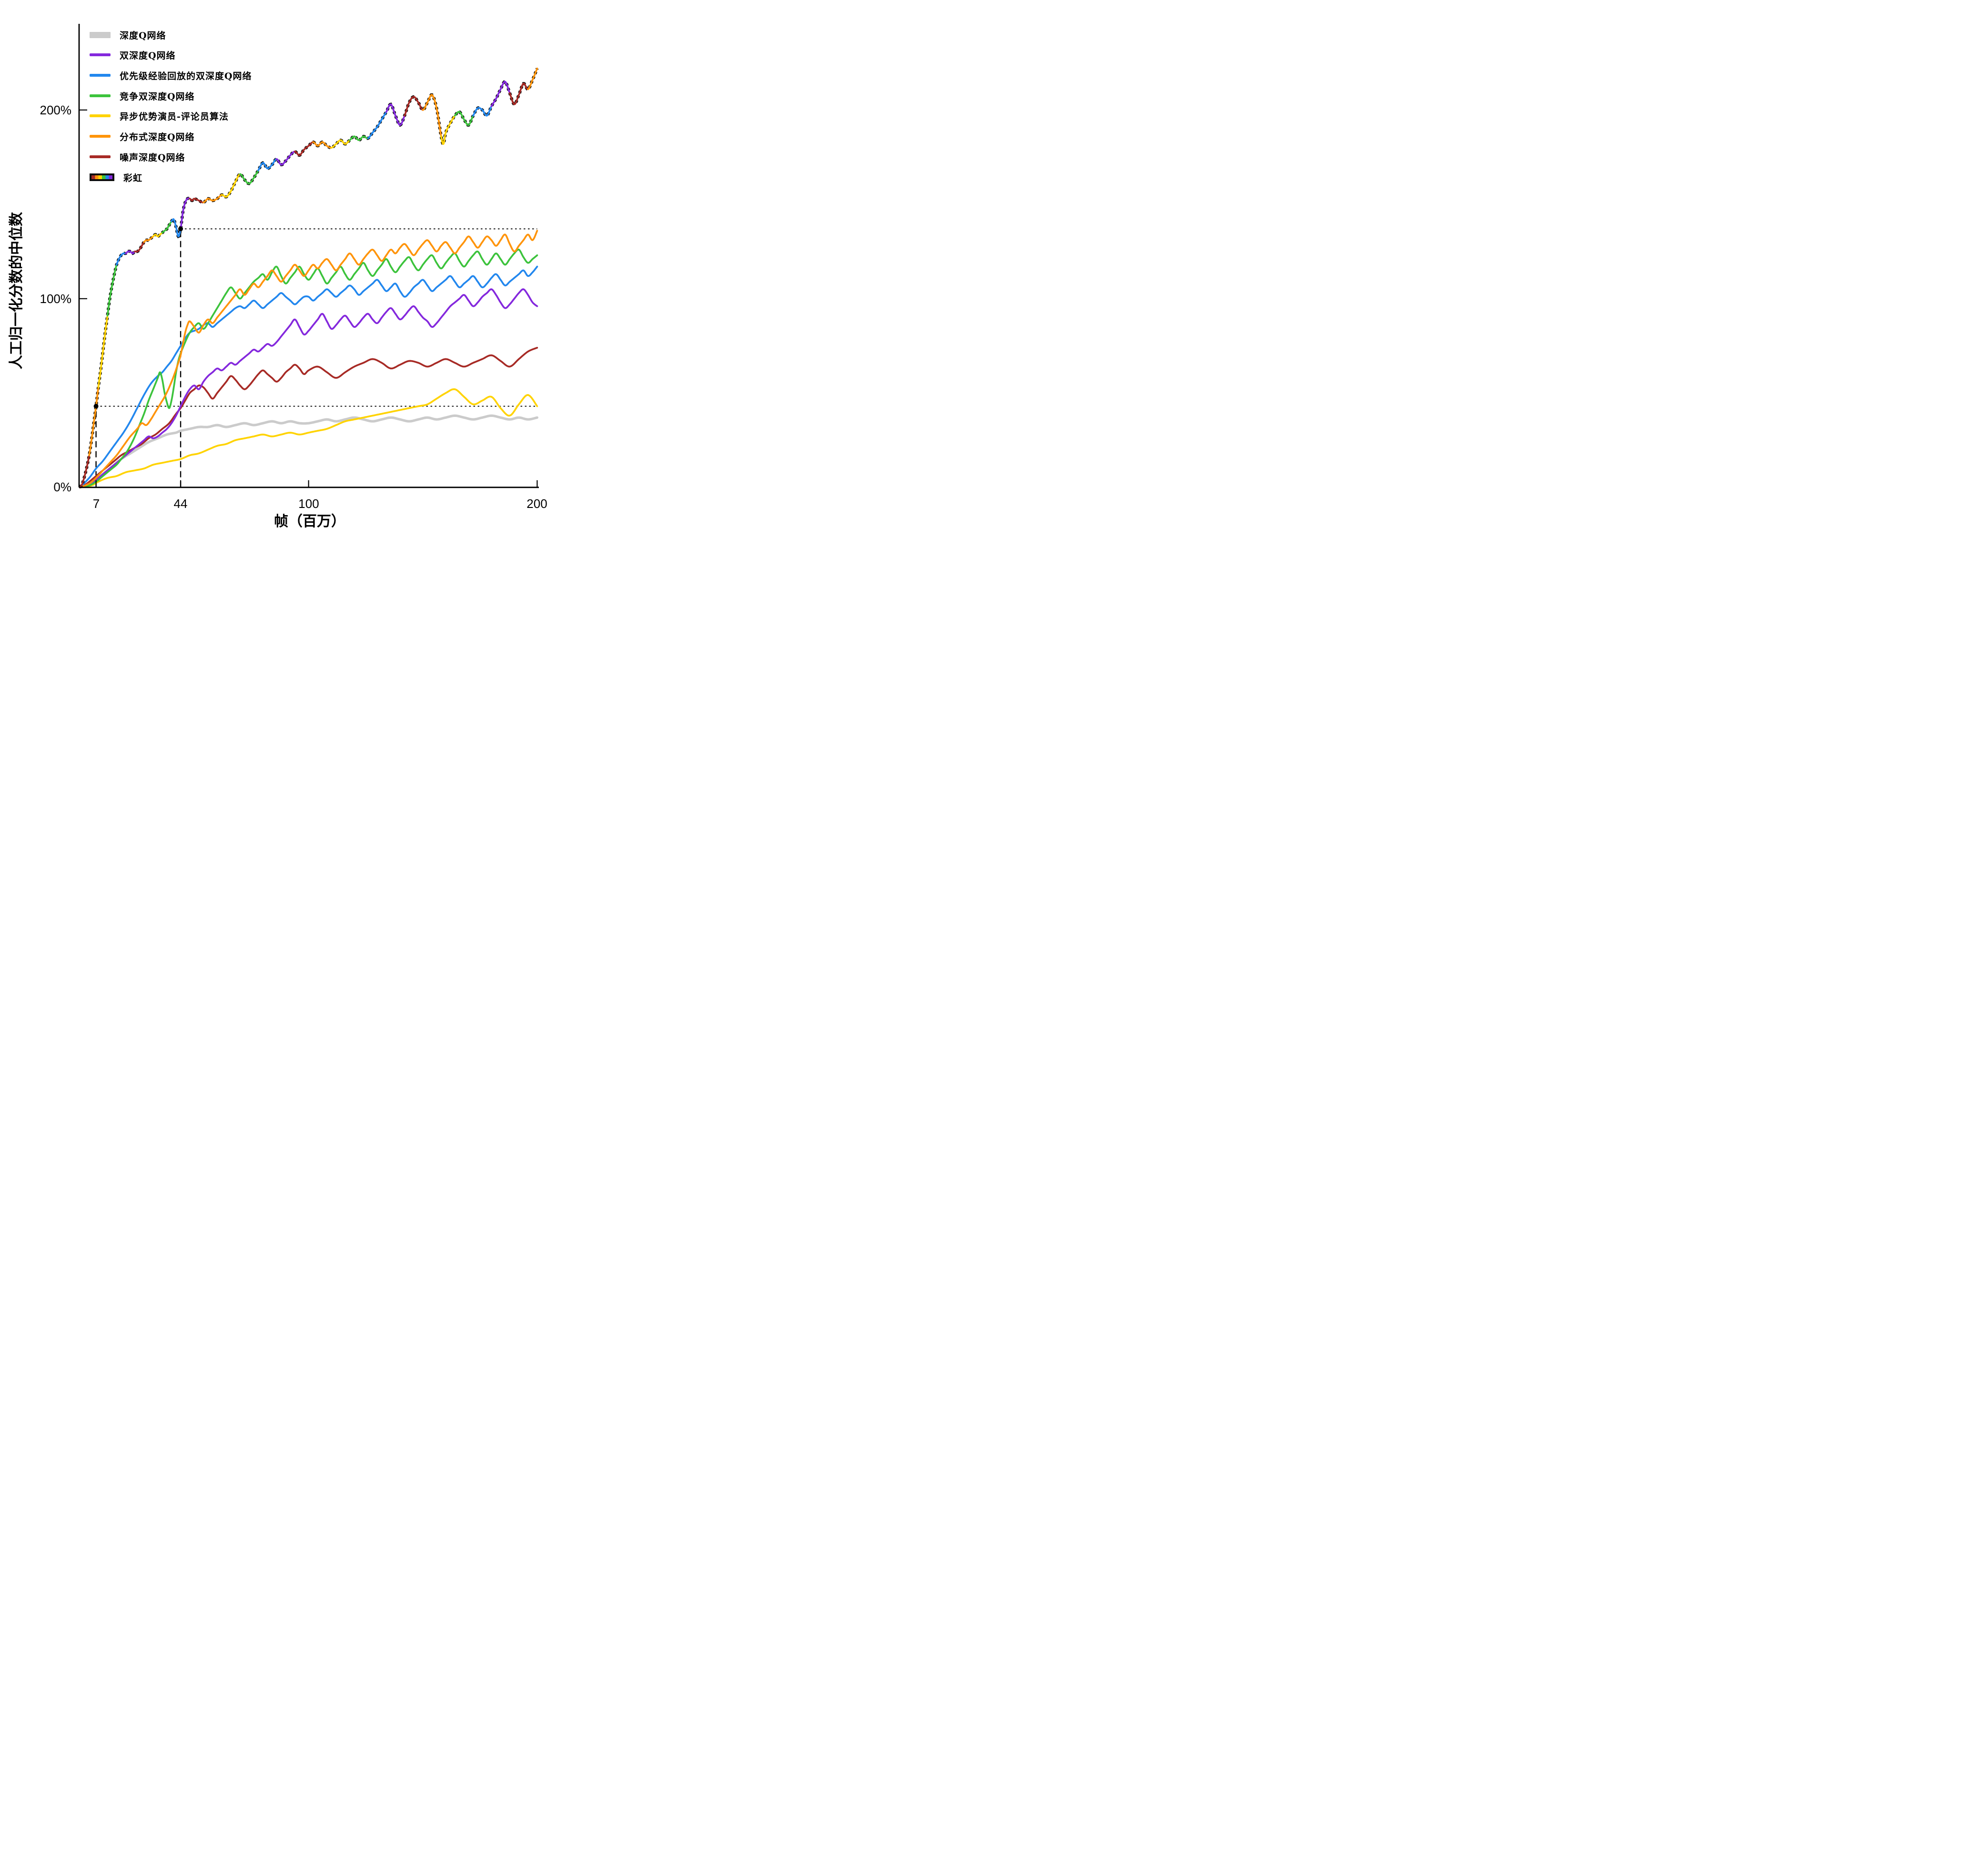  Describe the element at coordinates (56, 110) in the screenshot. I see `y-tick-200: 200%` at that location.